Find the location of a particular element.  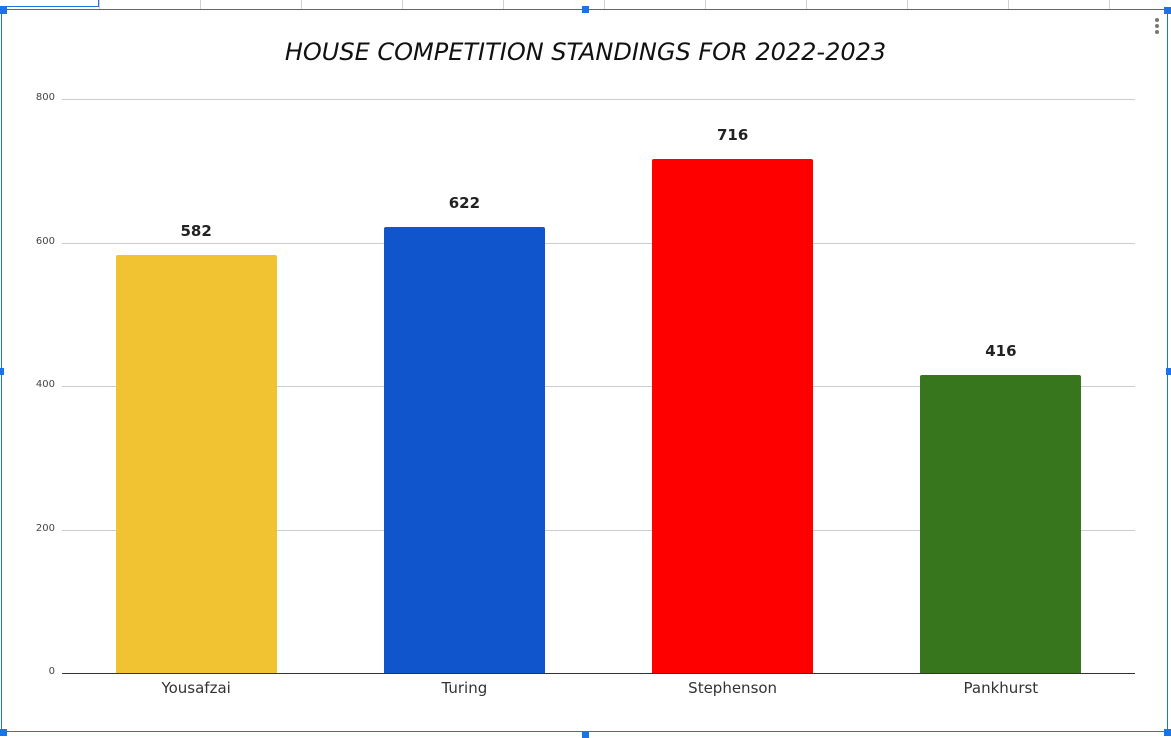

y-tick-label: 200 is located at coordinates (45, 528).